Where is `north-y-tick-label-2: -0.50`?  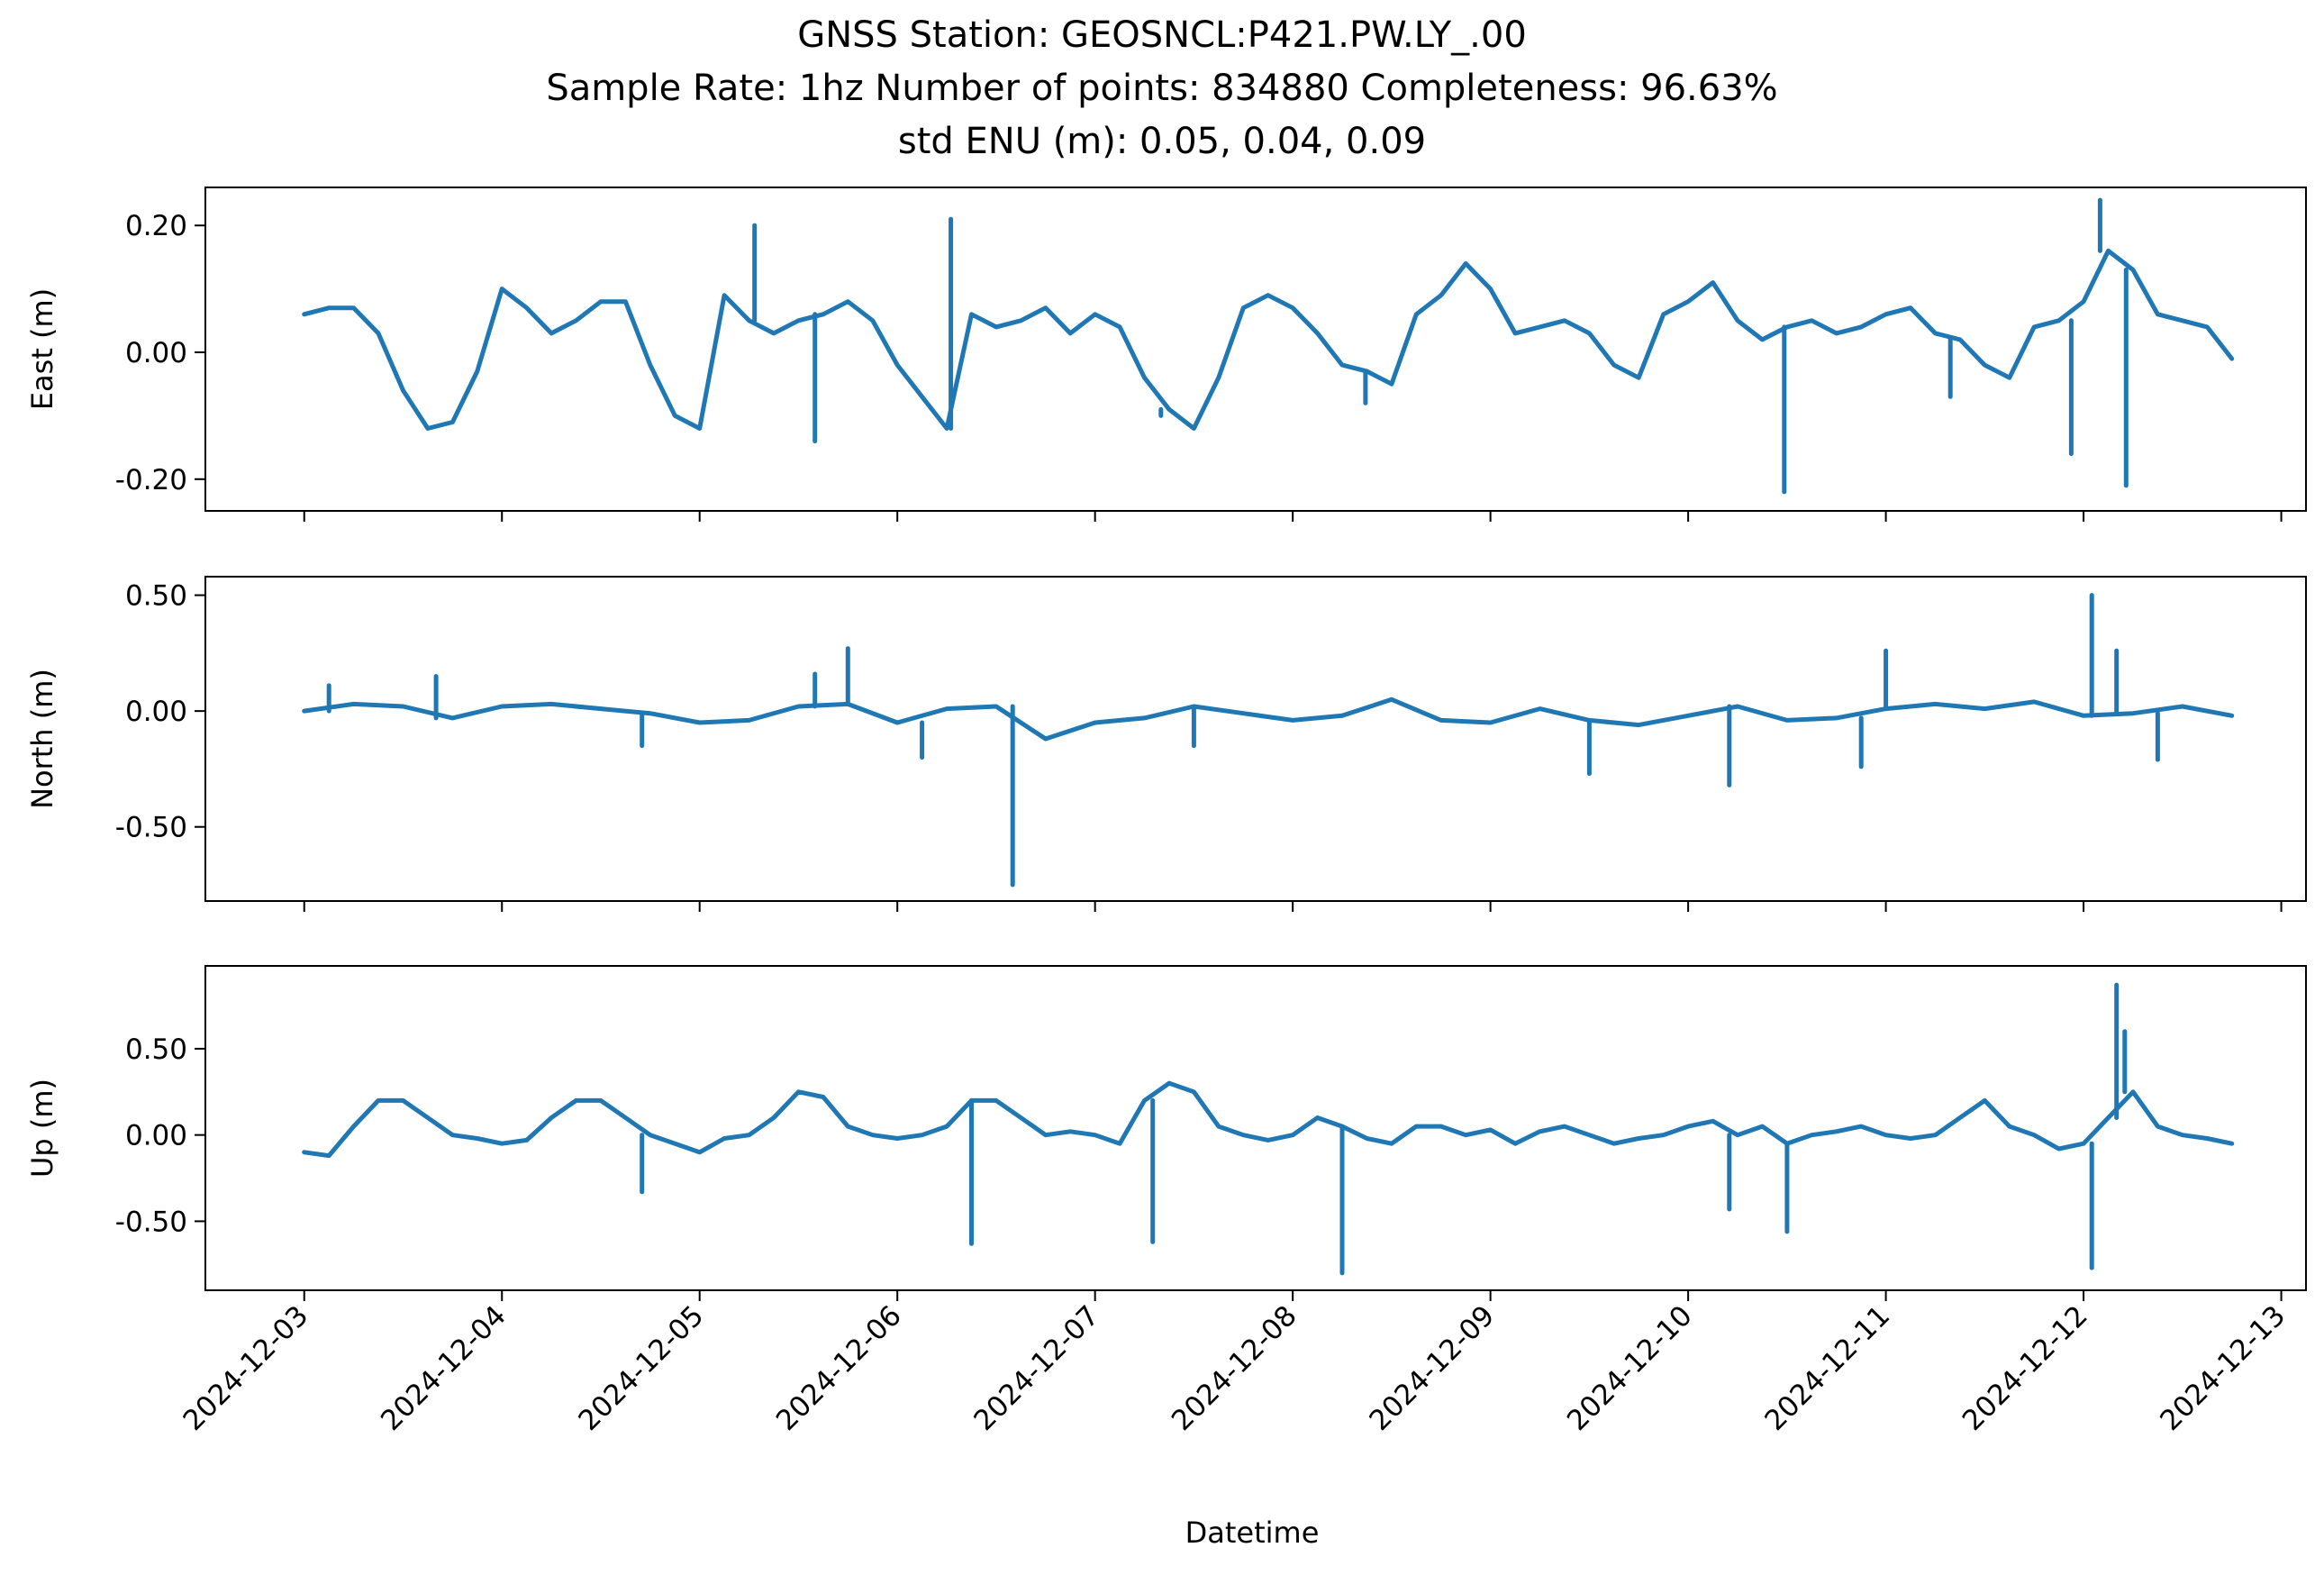
north-y-tick-label-2: -0.50 is located at coordinates (151, 828).